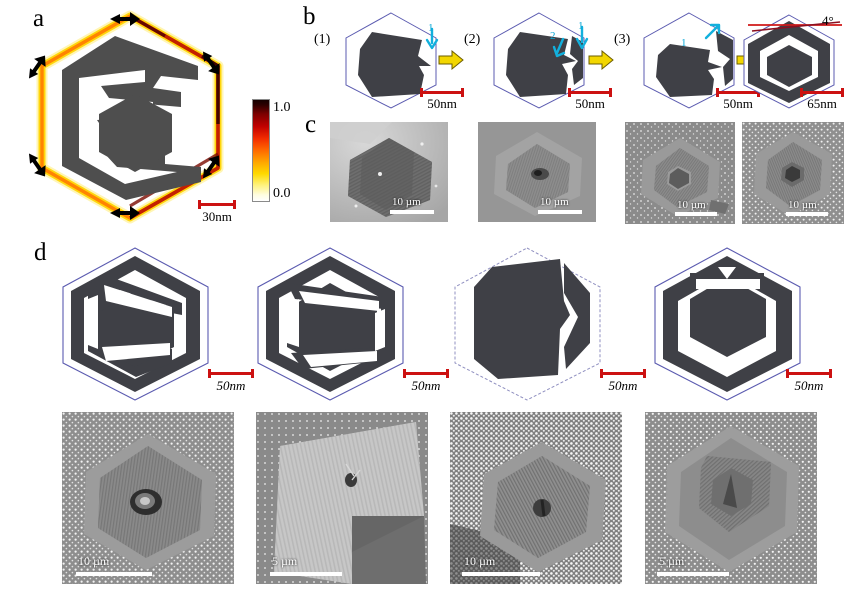 This screenshot has height=597, width=848. What do you see at coordinates (684, 43) in the screenshot?
I see `panel-b-step-3-cyan-label: 1` at bounding box center [684, 43].